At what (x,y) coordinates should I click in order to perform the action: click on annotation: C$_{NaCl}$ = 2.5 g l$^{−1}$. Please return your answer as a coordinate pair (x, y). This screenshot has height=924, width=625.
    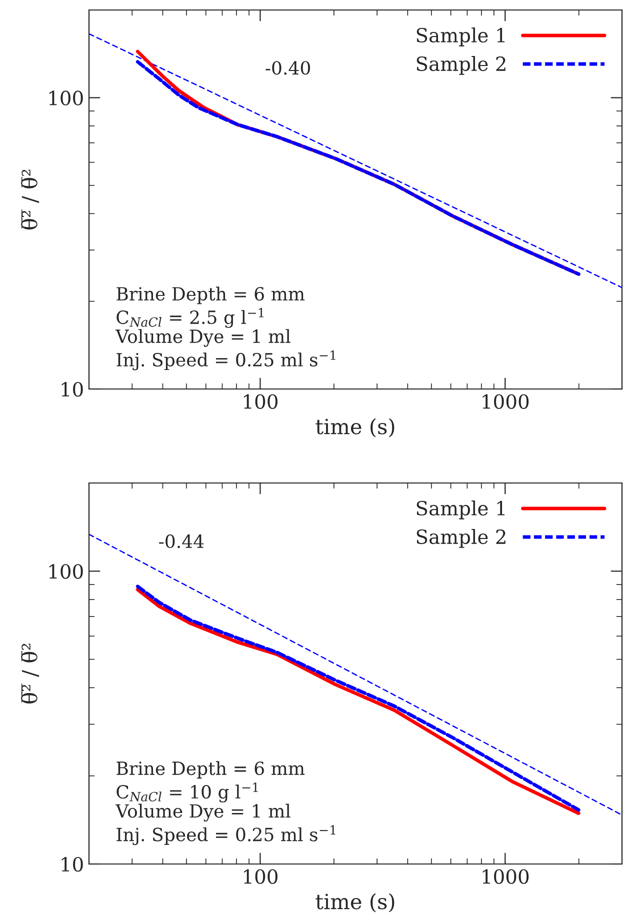
    Looking at the image, I should click on (190, 318).